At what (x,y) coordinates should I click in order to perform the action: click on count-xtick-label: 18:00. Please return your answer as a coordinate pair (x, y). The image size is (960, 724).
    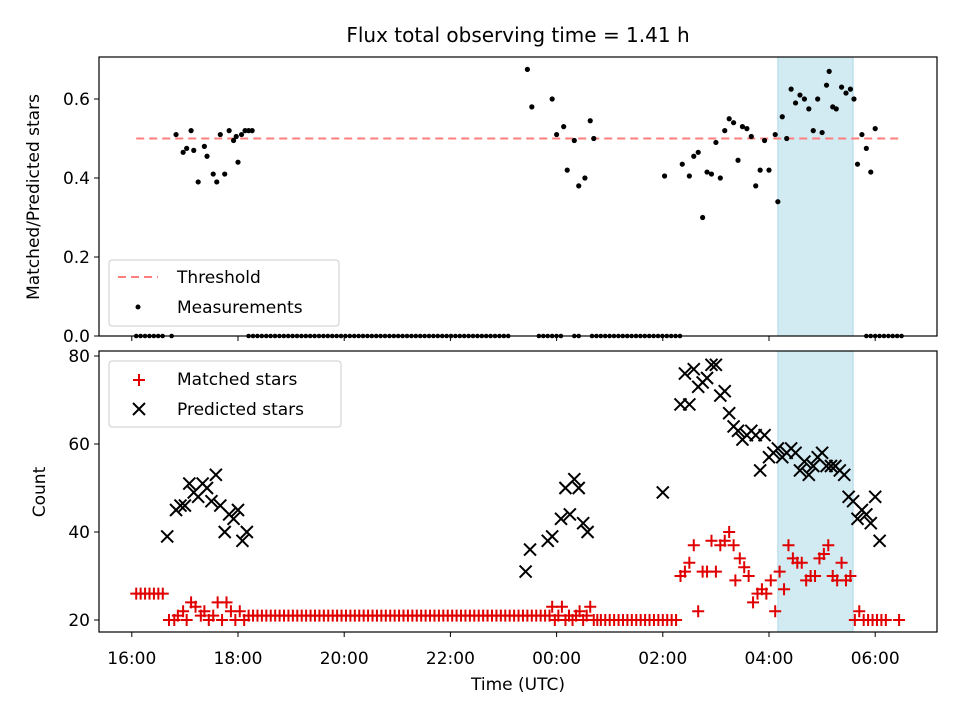
    Looking at the image, I should click on (238, 659).